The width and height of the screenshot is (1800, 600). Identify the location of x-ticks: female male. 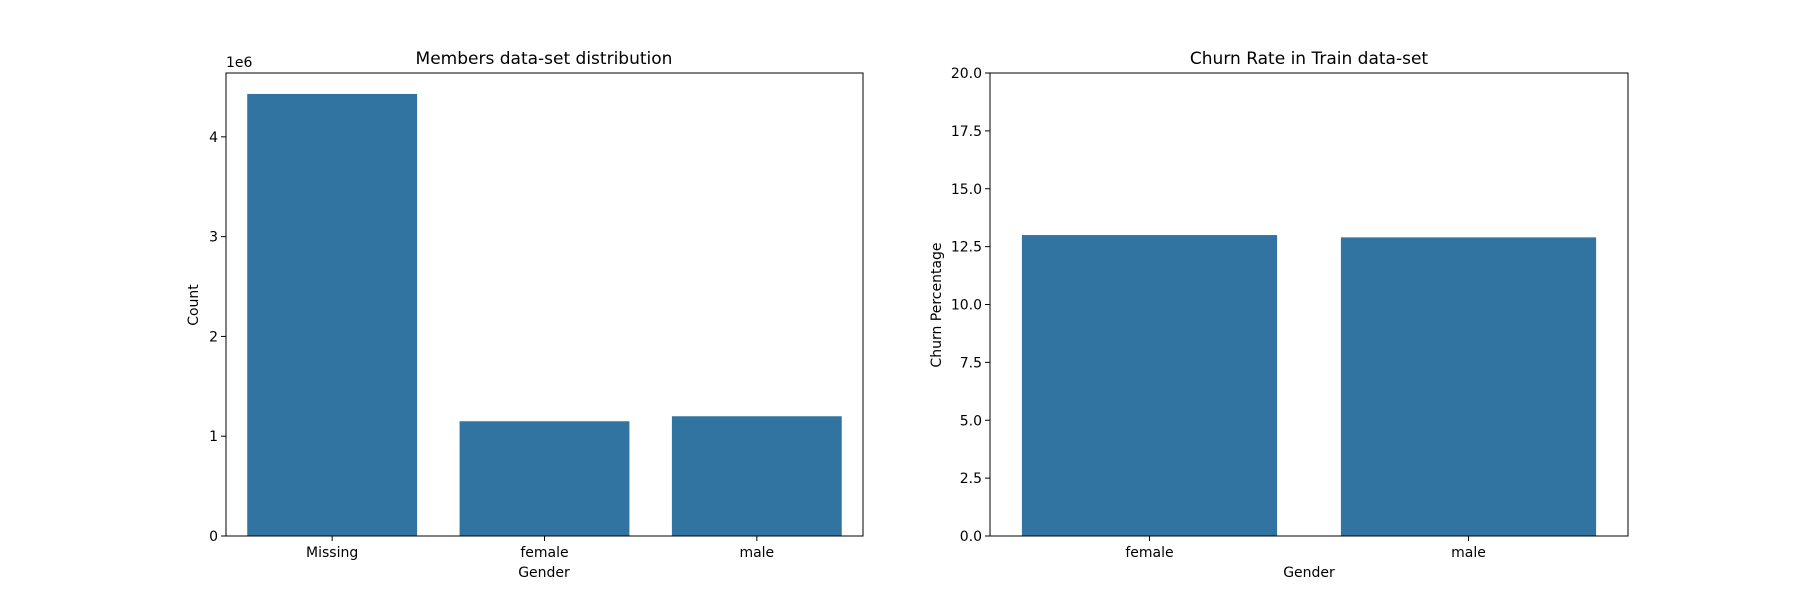
(1305, 548).